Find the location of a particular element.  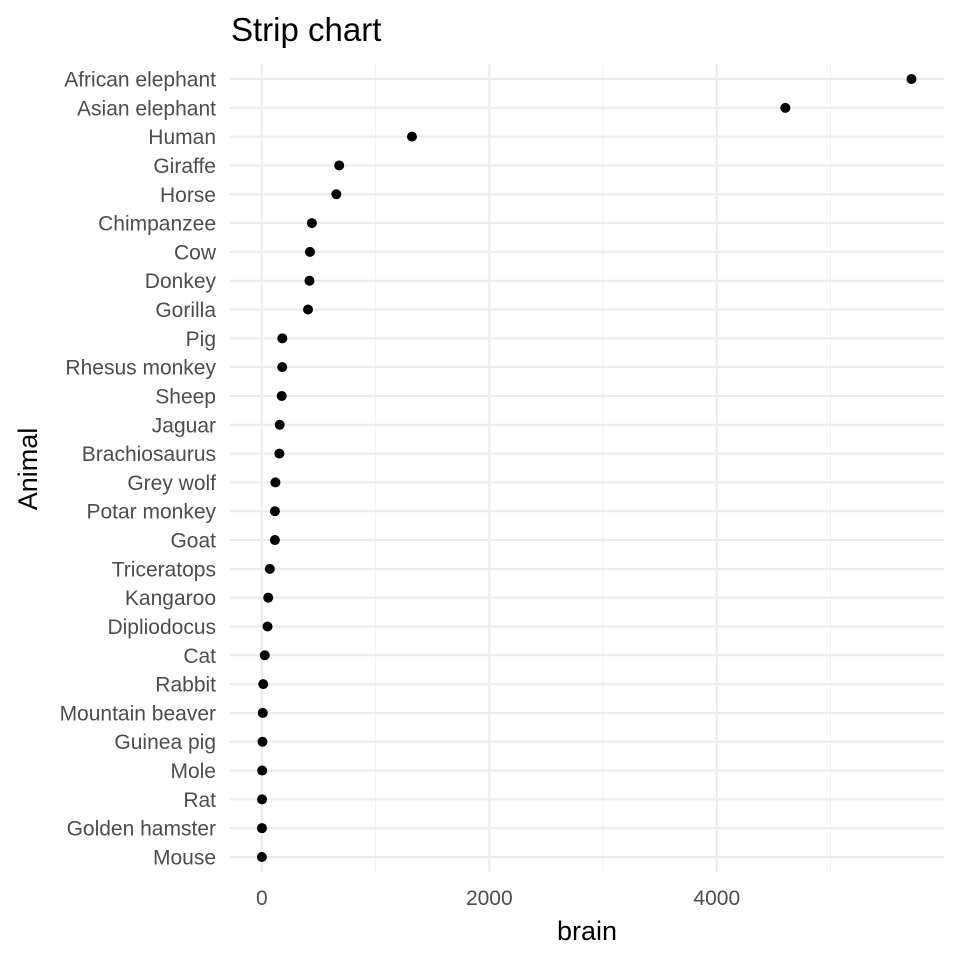

y-tick-label: Pig is located at coordinates (201, 339).